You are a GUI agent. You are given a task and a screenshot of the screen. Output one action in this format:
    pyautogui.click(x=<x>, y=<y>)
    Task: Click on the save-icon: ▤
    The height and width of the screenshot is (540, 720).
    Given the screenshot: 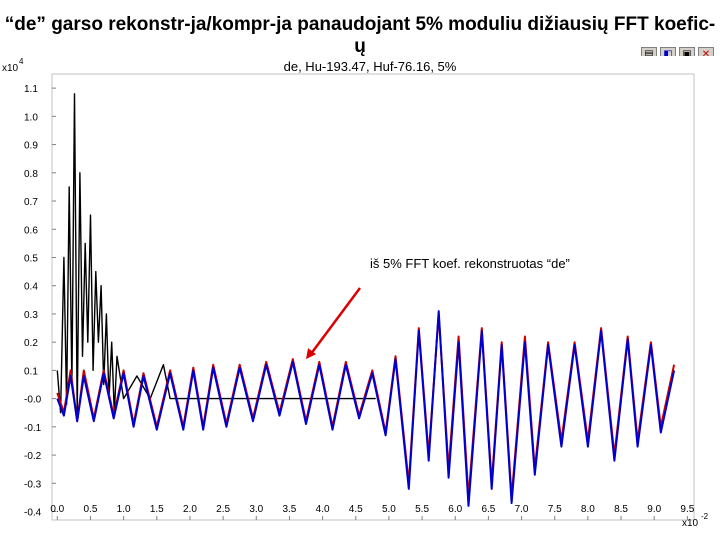 What is the action you would take?
    pyautogui.click(x=649, y=54)
    